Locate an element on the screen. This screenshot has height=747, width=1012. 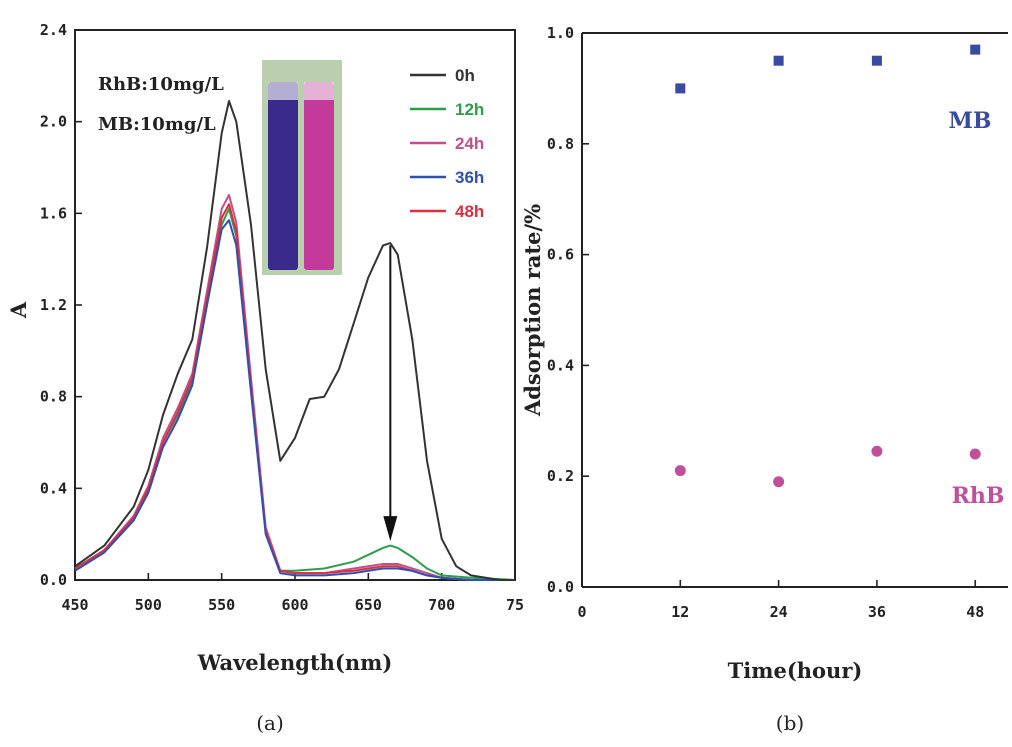
panel-a-ytick-label: 1.2 is located at coordinates (53, 305).